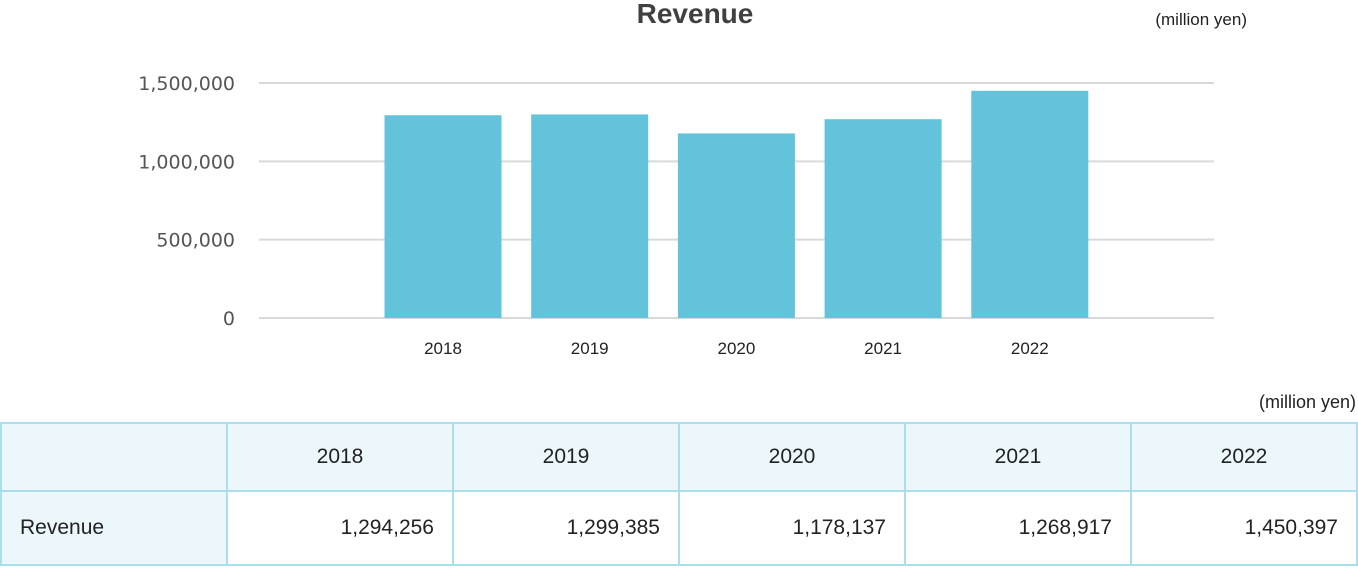 Image resolution: width=1358 pixels, height=568 pixels. What do you see at coordinates (590, 348) in the screenshot?
I see `x-tick-label: 2019` at bounding box center [590, 348].